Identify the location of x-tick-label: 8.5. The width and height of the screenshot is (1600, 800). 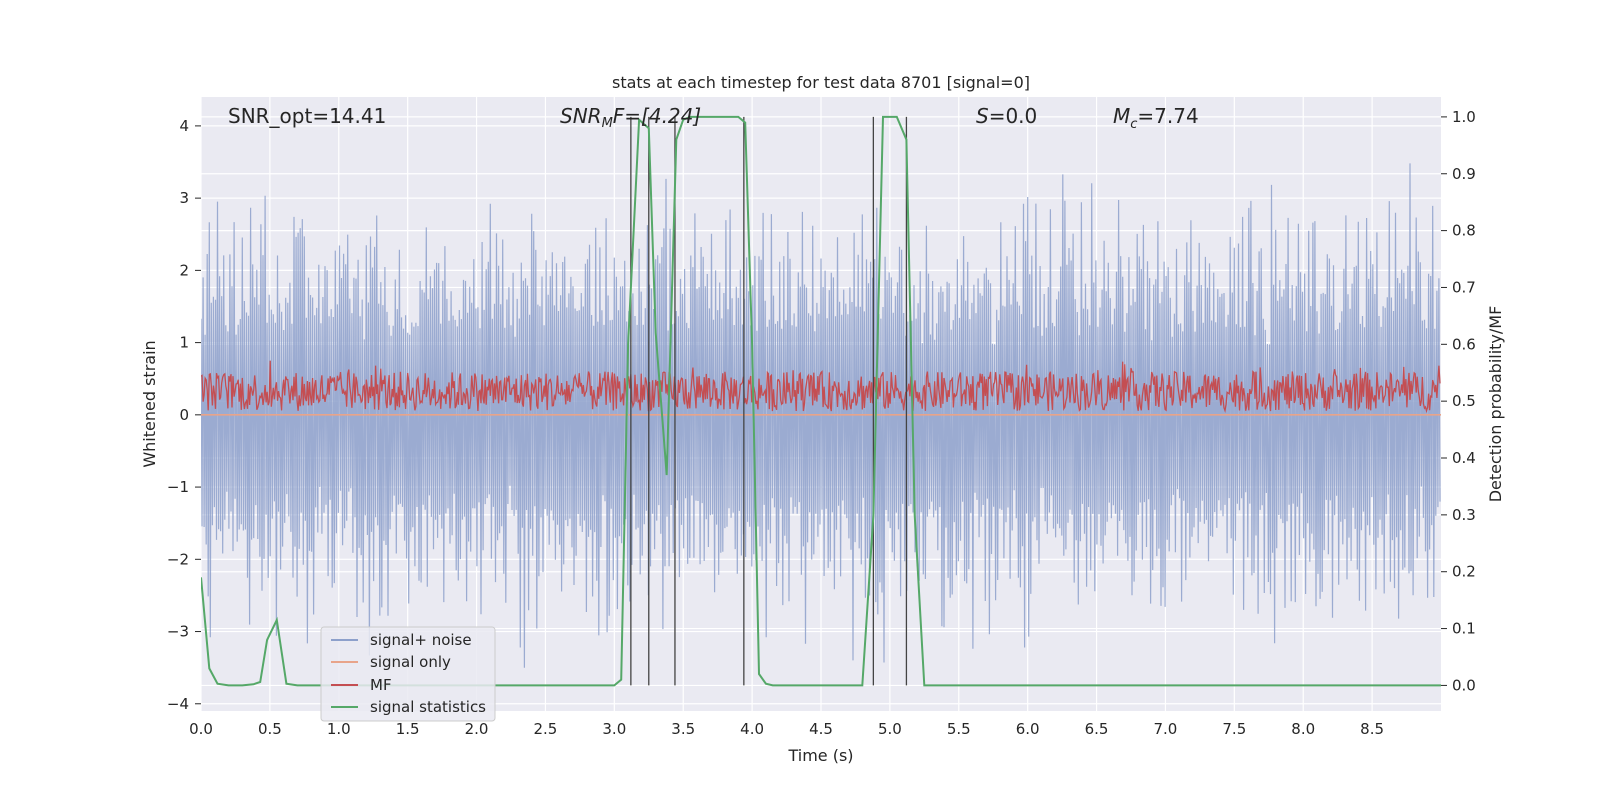
(1372, 729).